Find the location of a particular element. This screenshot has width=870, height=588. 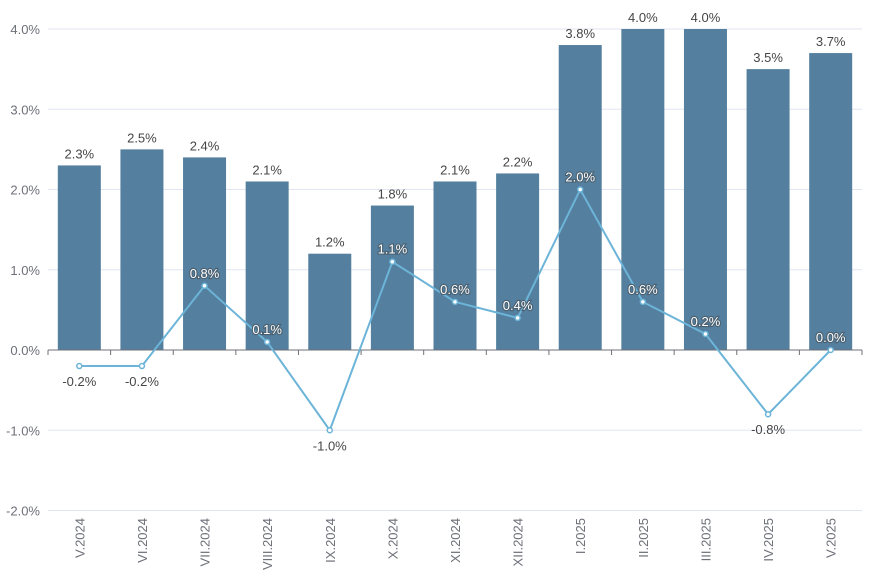

bar-data-label: 2.5% is located at coordinates (142, 137).